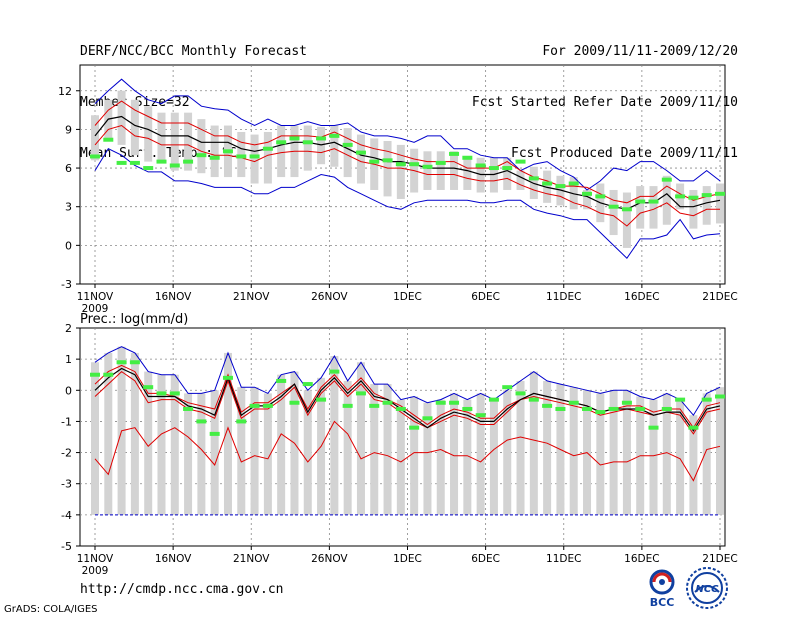 Image resolution: width=800 pixels, height=618 pixels. What do you see at coordinates (707, 588) in the screenshot?
I see `ncc-logo: NCC` at bounding box center [707, 588].